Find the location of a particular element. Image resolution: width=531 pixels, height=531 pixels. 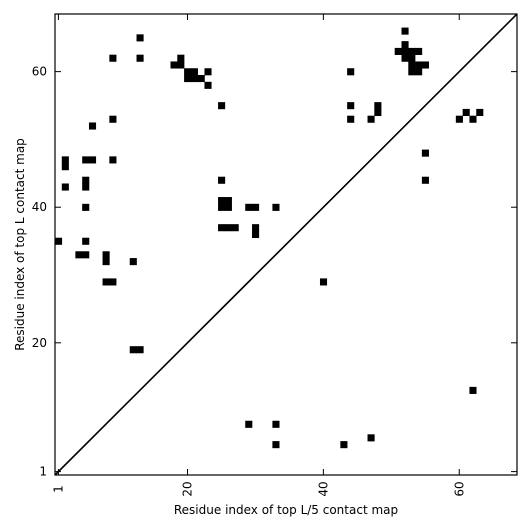

x-tick-label: 1 is located at coordinates (58, 489).